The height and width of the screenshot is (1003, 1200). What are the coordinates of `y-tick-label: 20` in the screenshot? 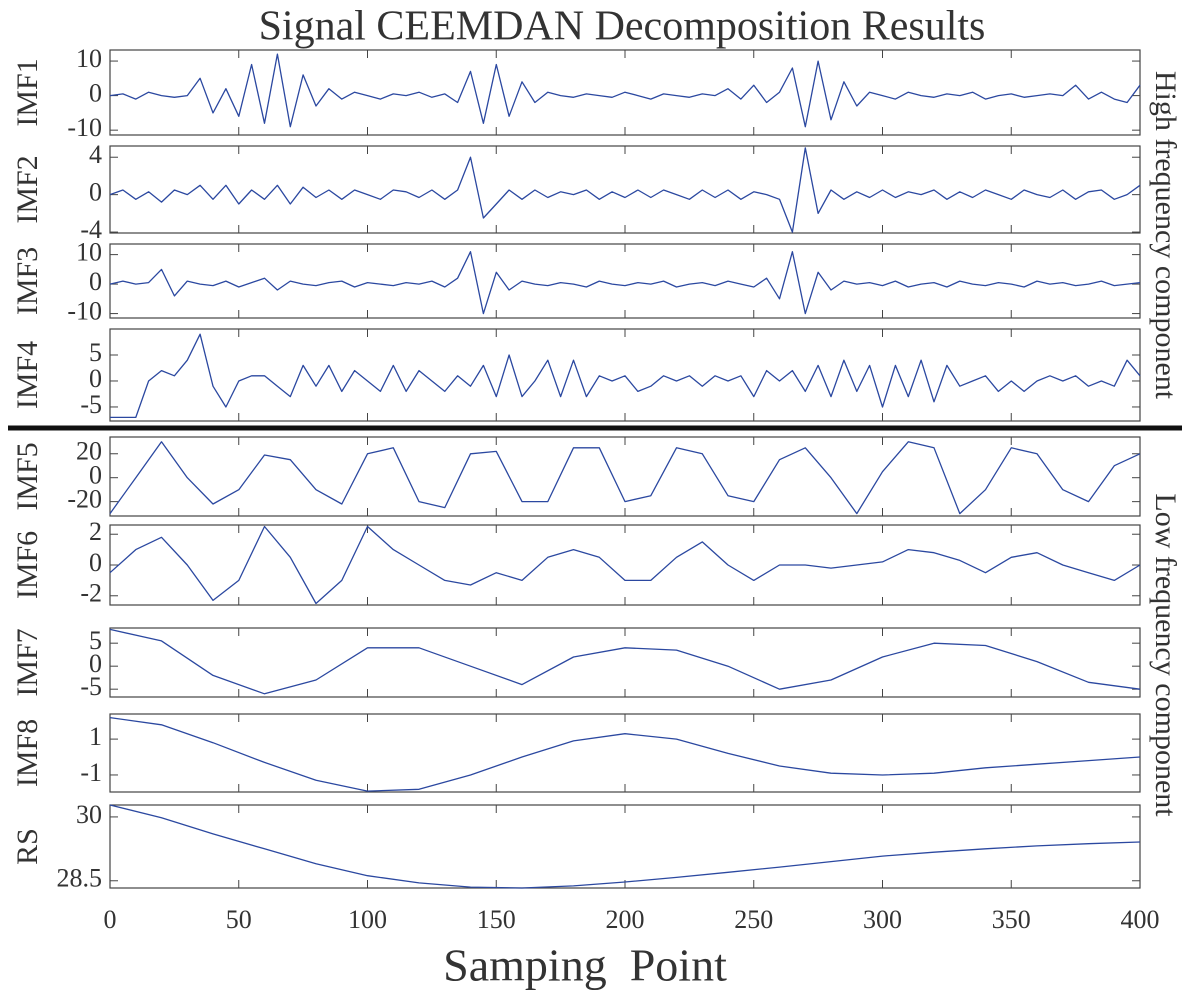 It's located at (89, 451).